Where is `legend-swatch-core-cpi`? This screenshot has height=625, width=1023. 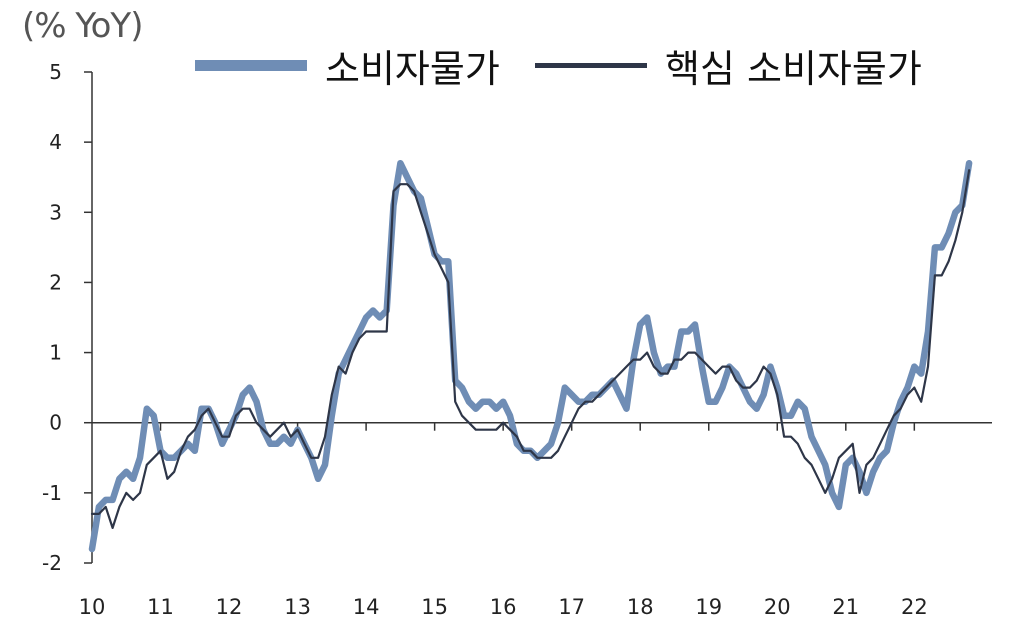
legend-swatch-core-cpi is located at coordinates (591, 65).